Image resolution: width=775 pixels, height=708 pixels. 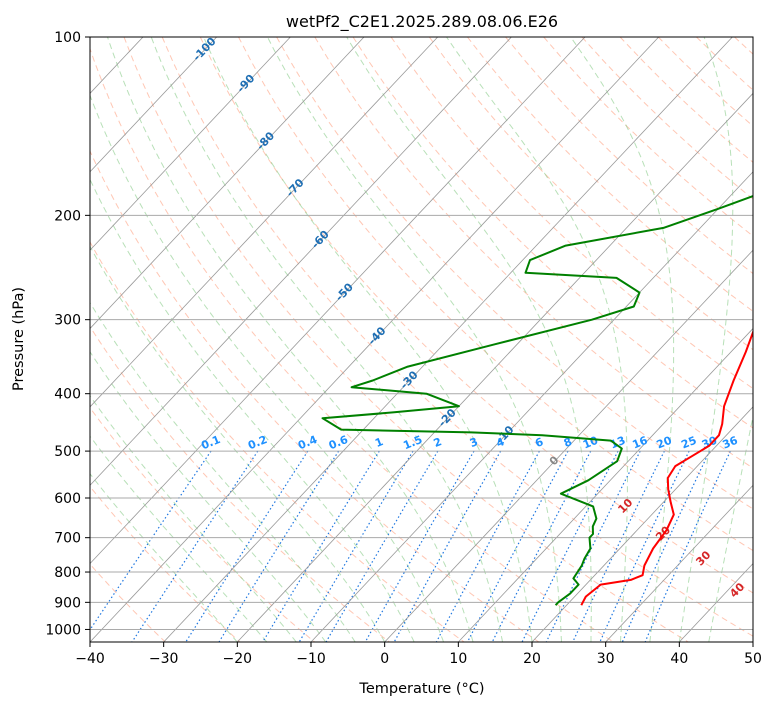 What do you see at coordinates (311, 659) in the screenshot?
I see `x-tick-label: −10` at bounding box center [311, 659].